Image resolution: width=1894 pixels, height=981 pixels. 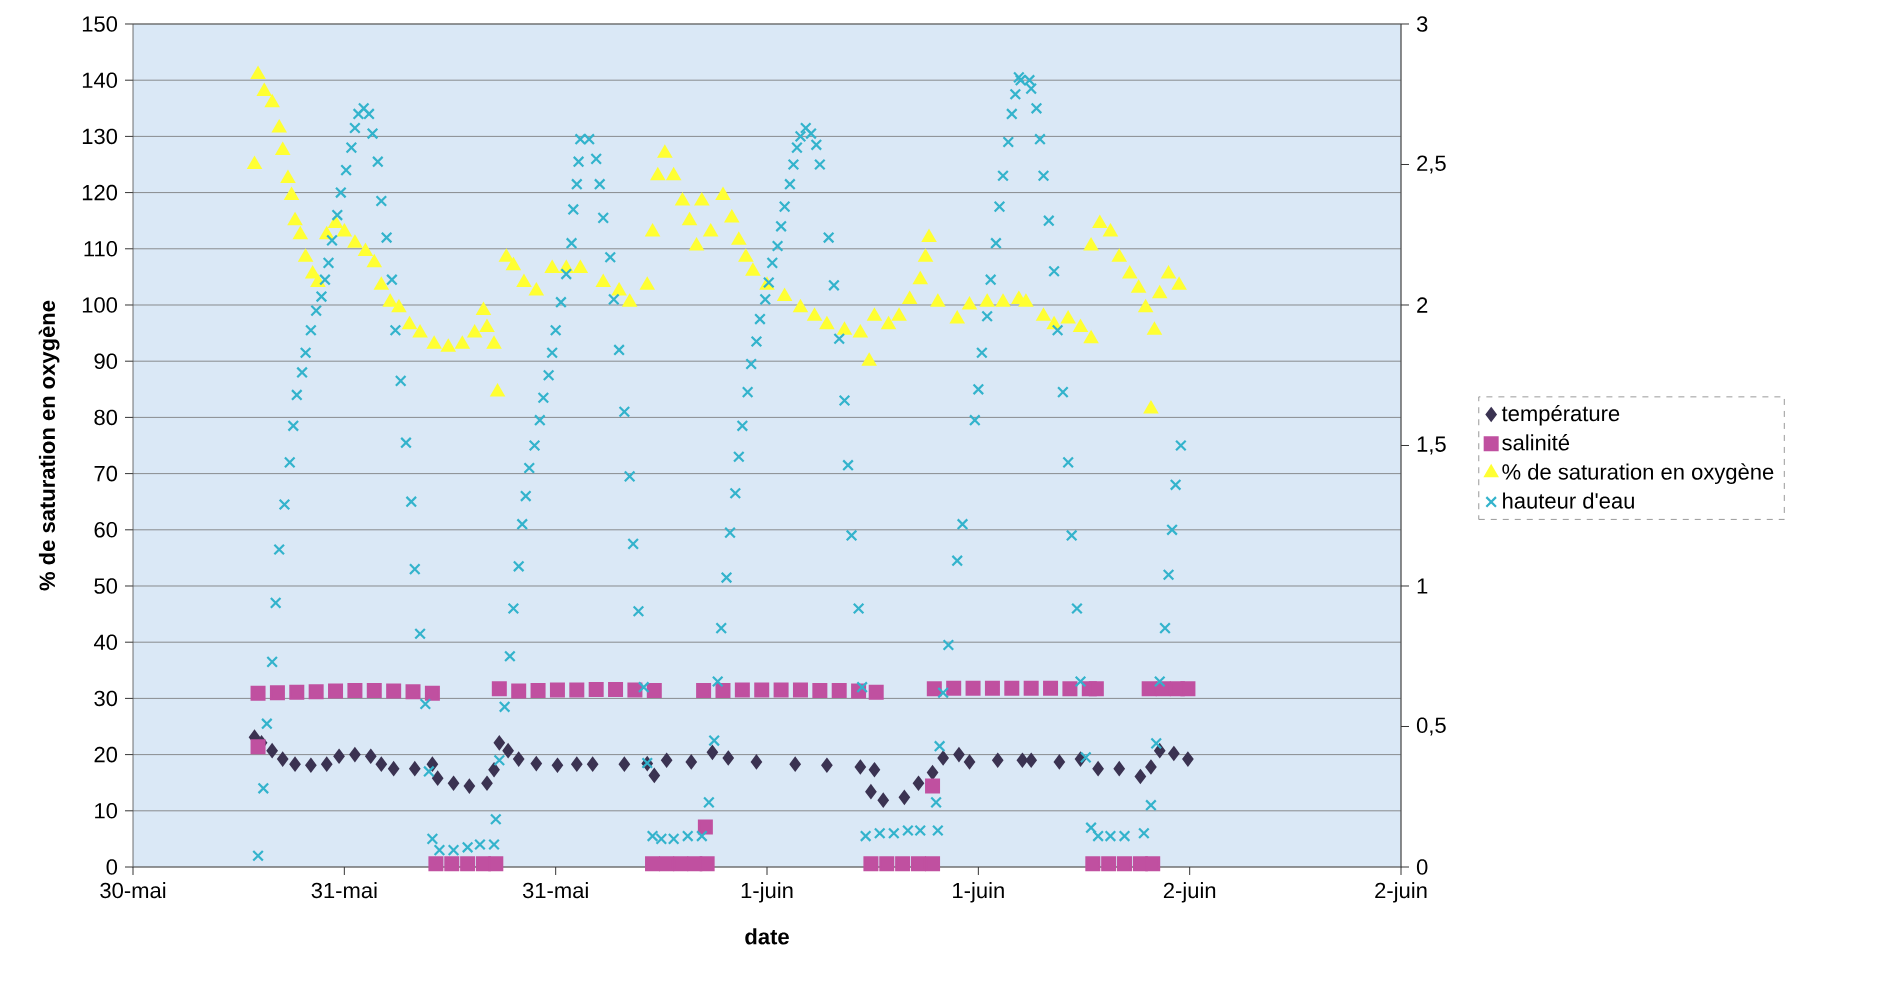 I want to click on y-tick-label: 20, so click(x=106, y=754).